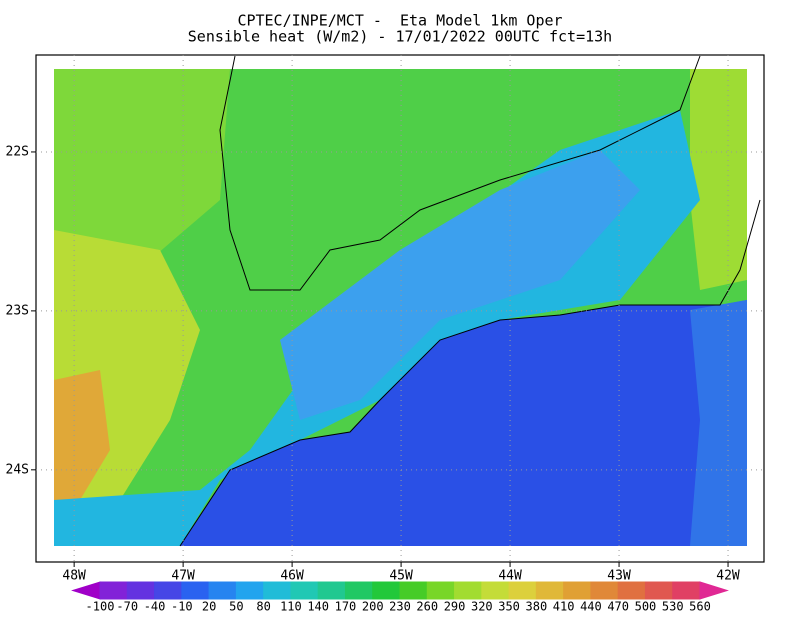 This screenshot has width=800, height=618. Describe the element at coordinates (618, 607) in the screenshot. I see `colorbar-label: 470` at that location.